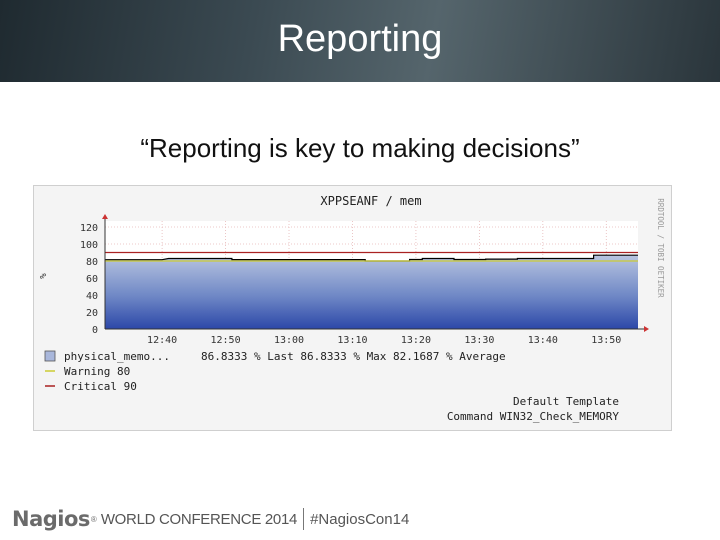 Image resolution: width=720 pixels, height=540 pixels. I want to click on slide-quote: “Reporting is key to making decisions”, so click(360, 148).